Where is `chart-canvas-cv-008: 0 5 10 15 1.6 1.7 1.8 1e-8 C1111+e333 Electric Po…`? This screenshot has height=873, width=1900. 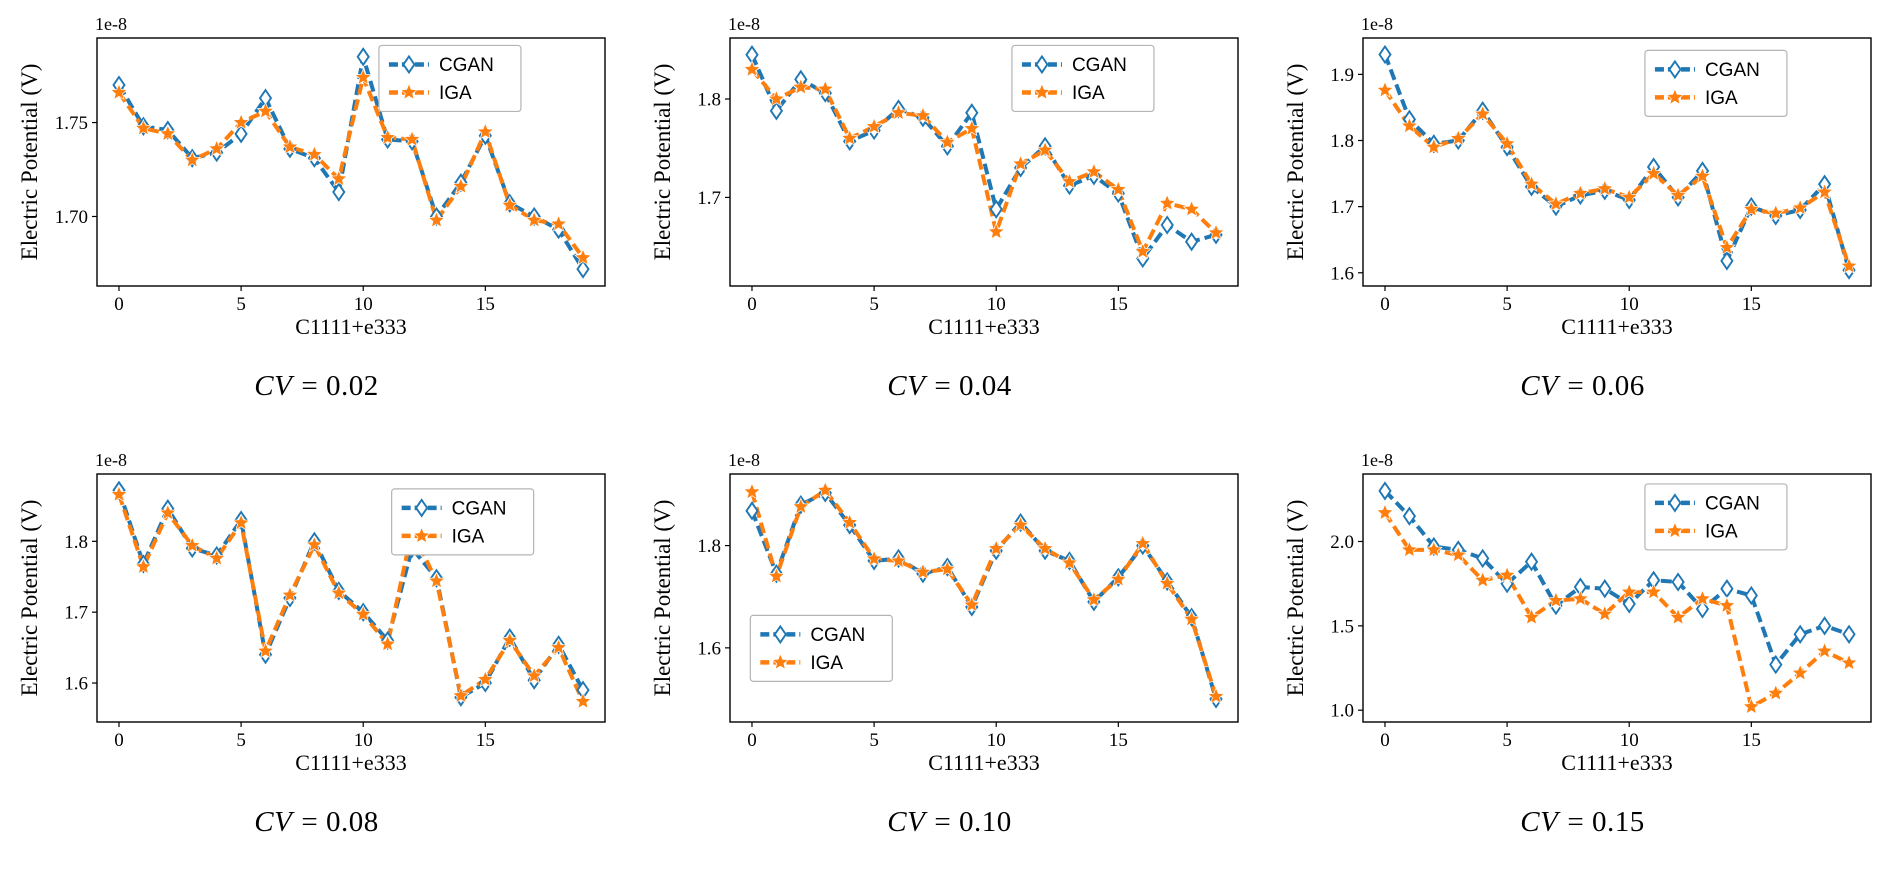 chart-canvas-cv-008: 0 5 10 15 1.6 1.7 1.8 1e-8 C1111+e333 Electric Po… is located at coordinates (311, 612).